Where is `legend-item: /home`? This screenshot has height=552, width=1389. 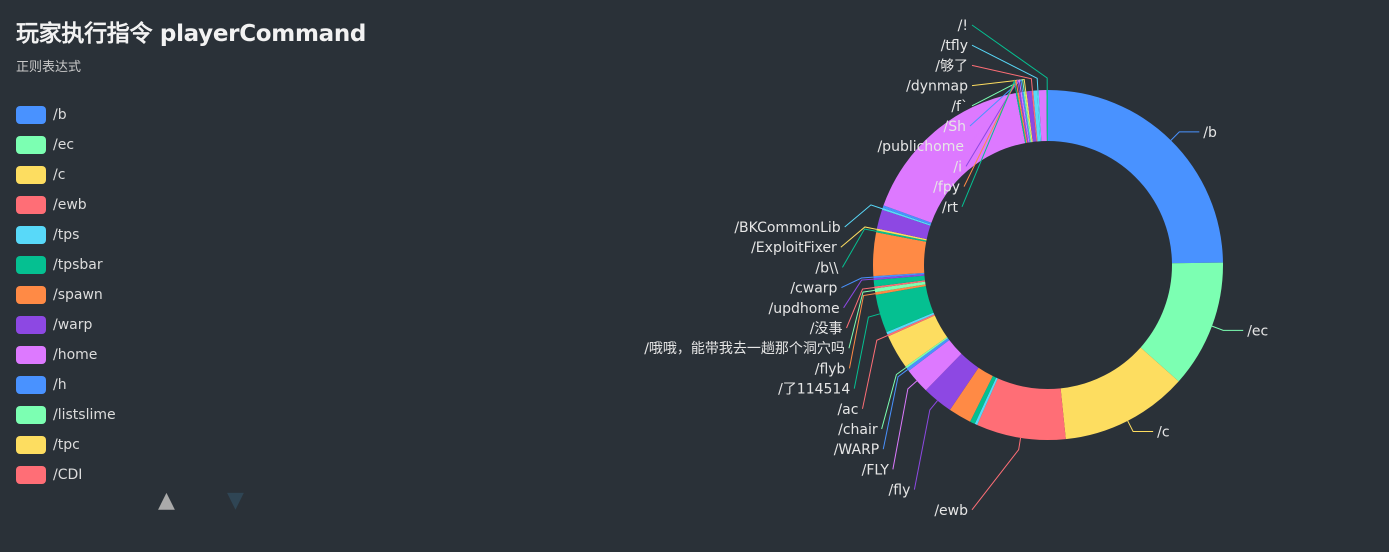
legend-item: /home is located at coordinates (66, 355).